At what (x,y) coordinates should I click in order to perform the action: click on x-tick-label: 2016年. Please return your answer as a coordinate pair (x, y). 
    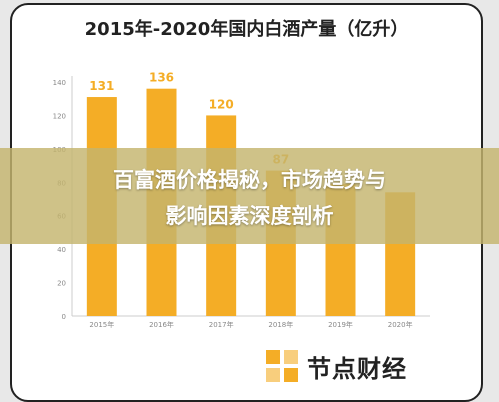
    Looking at the image, I should click on (161, 324).